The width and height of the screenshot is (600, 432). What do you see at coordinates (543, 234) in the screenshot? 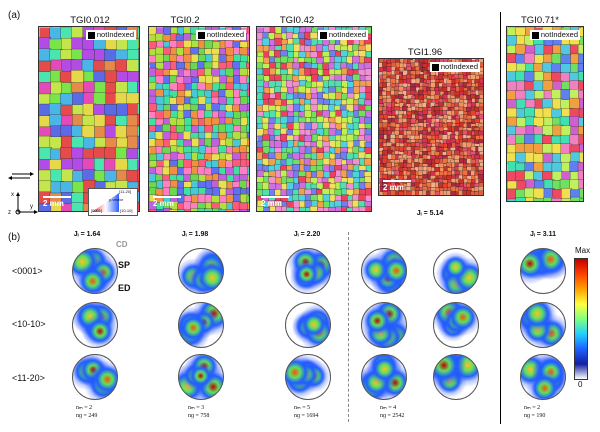
I see `ji-value-tgi071: Jᵢ = 3.11` at bounding box center [543, 234].